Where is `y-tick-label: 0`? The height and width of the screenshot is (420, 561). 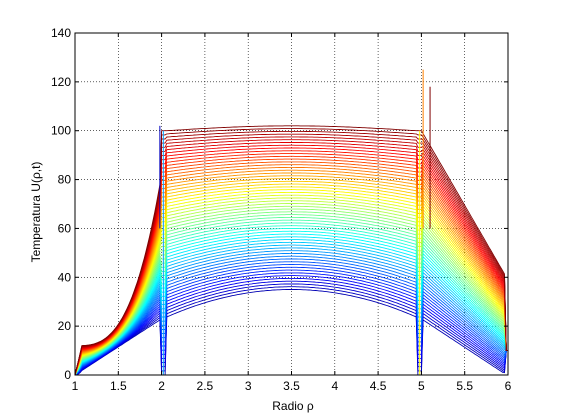
y-tick-label: 0 is located at coordinates (67, 375).